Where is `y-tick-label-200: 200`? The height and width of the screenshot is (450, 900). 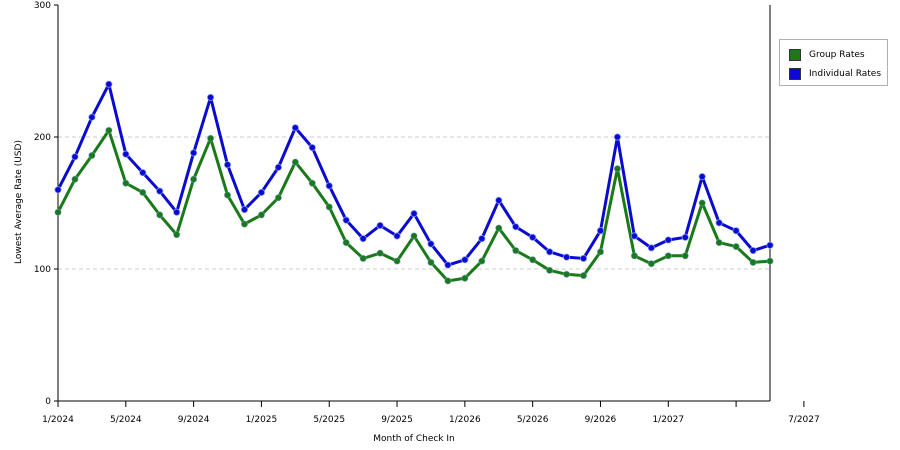 y-tick-label-200: 200 is located at coordinates (42, 138).